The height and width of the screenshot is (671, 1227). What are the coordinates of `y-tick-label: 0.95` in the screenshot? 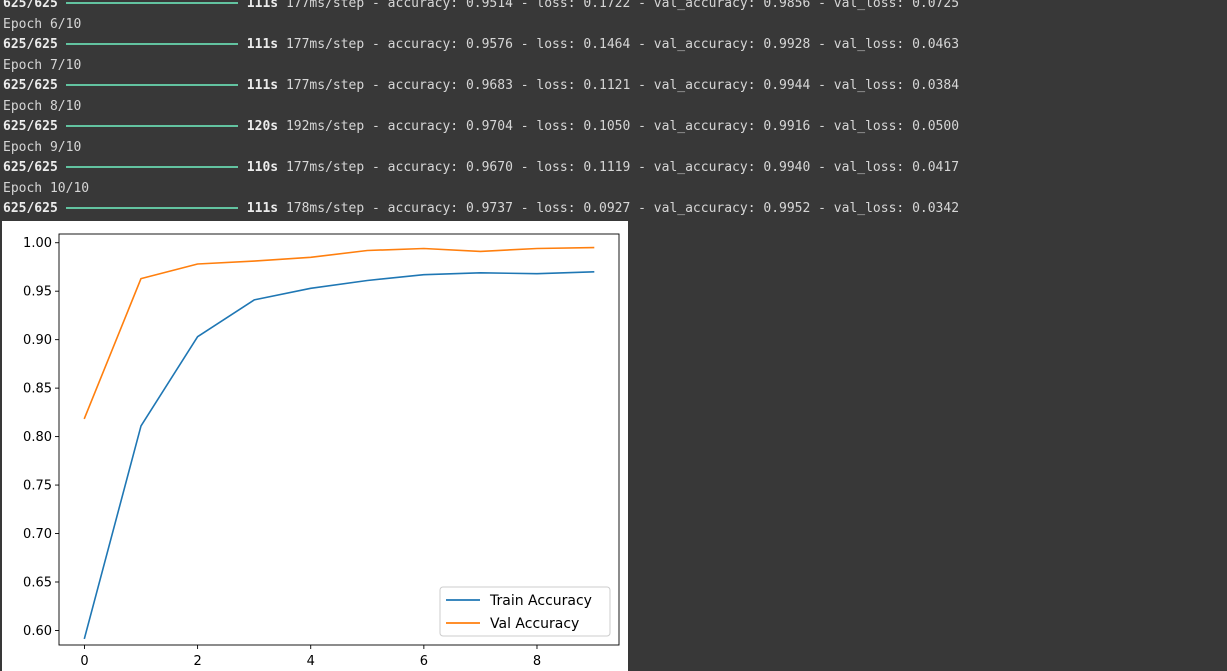 It's located at (37, 292).